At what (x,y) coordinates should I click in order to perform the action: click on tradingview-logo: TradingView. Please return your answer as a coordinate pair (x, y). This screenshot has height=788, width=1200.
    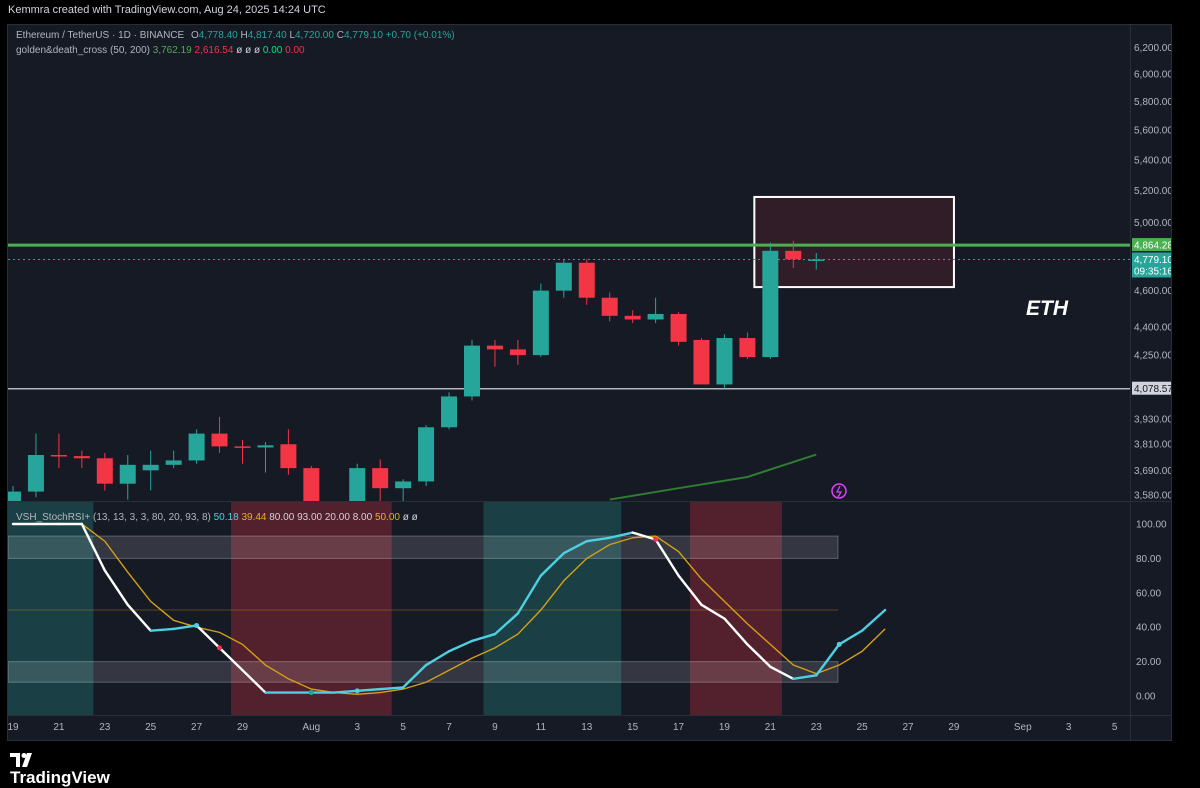
    Looking at the image, I should click on (60, 770).